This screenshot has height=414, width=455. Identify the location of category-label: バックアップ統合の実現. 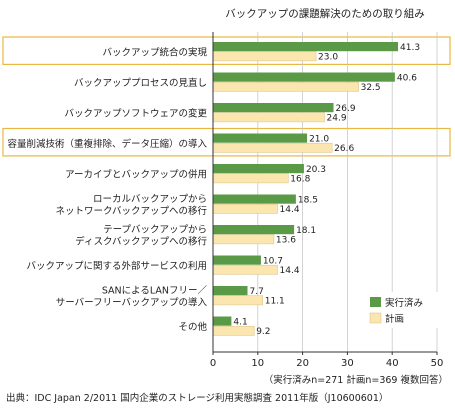
(154, 52).